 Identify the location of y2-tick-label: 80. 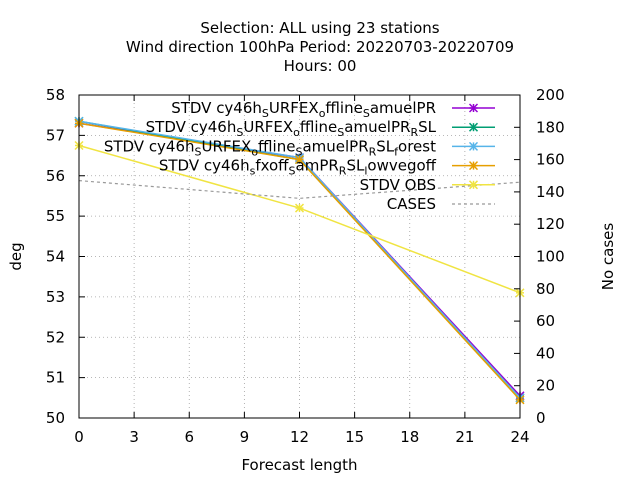
(545, 289).